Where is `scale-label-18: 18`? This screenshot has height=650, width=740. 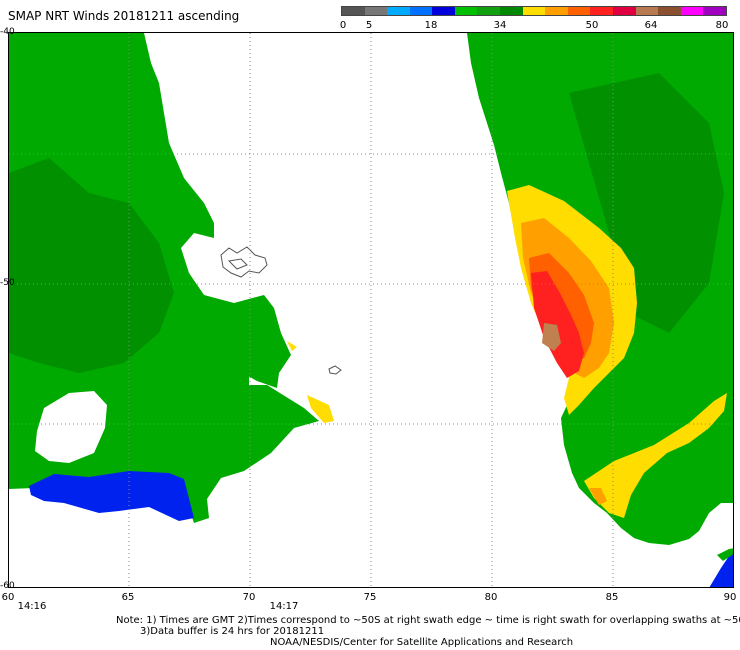 scale-label-18: 18 is located at coordinates (431, 25).